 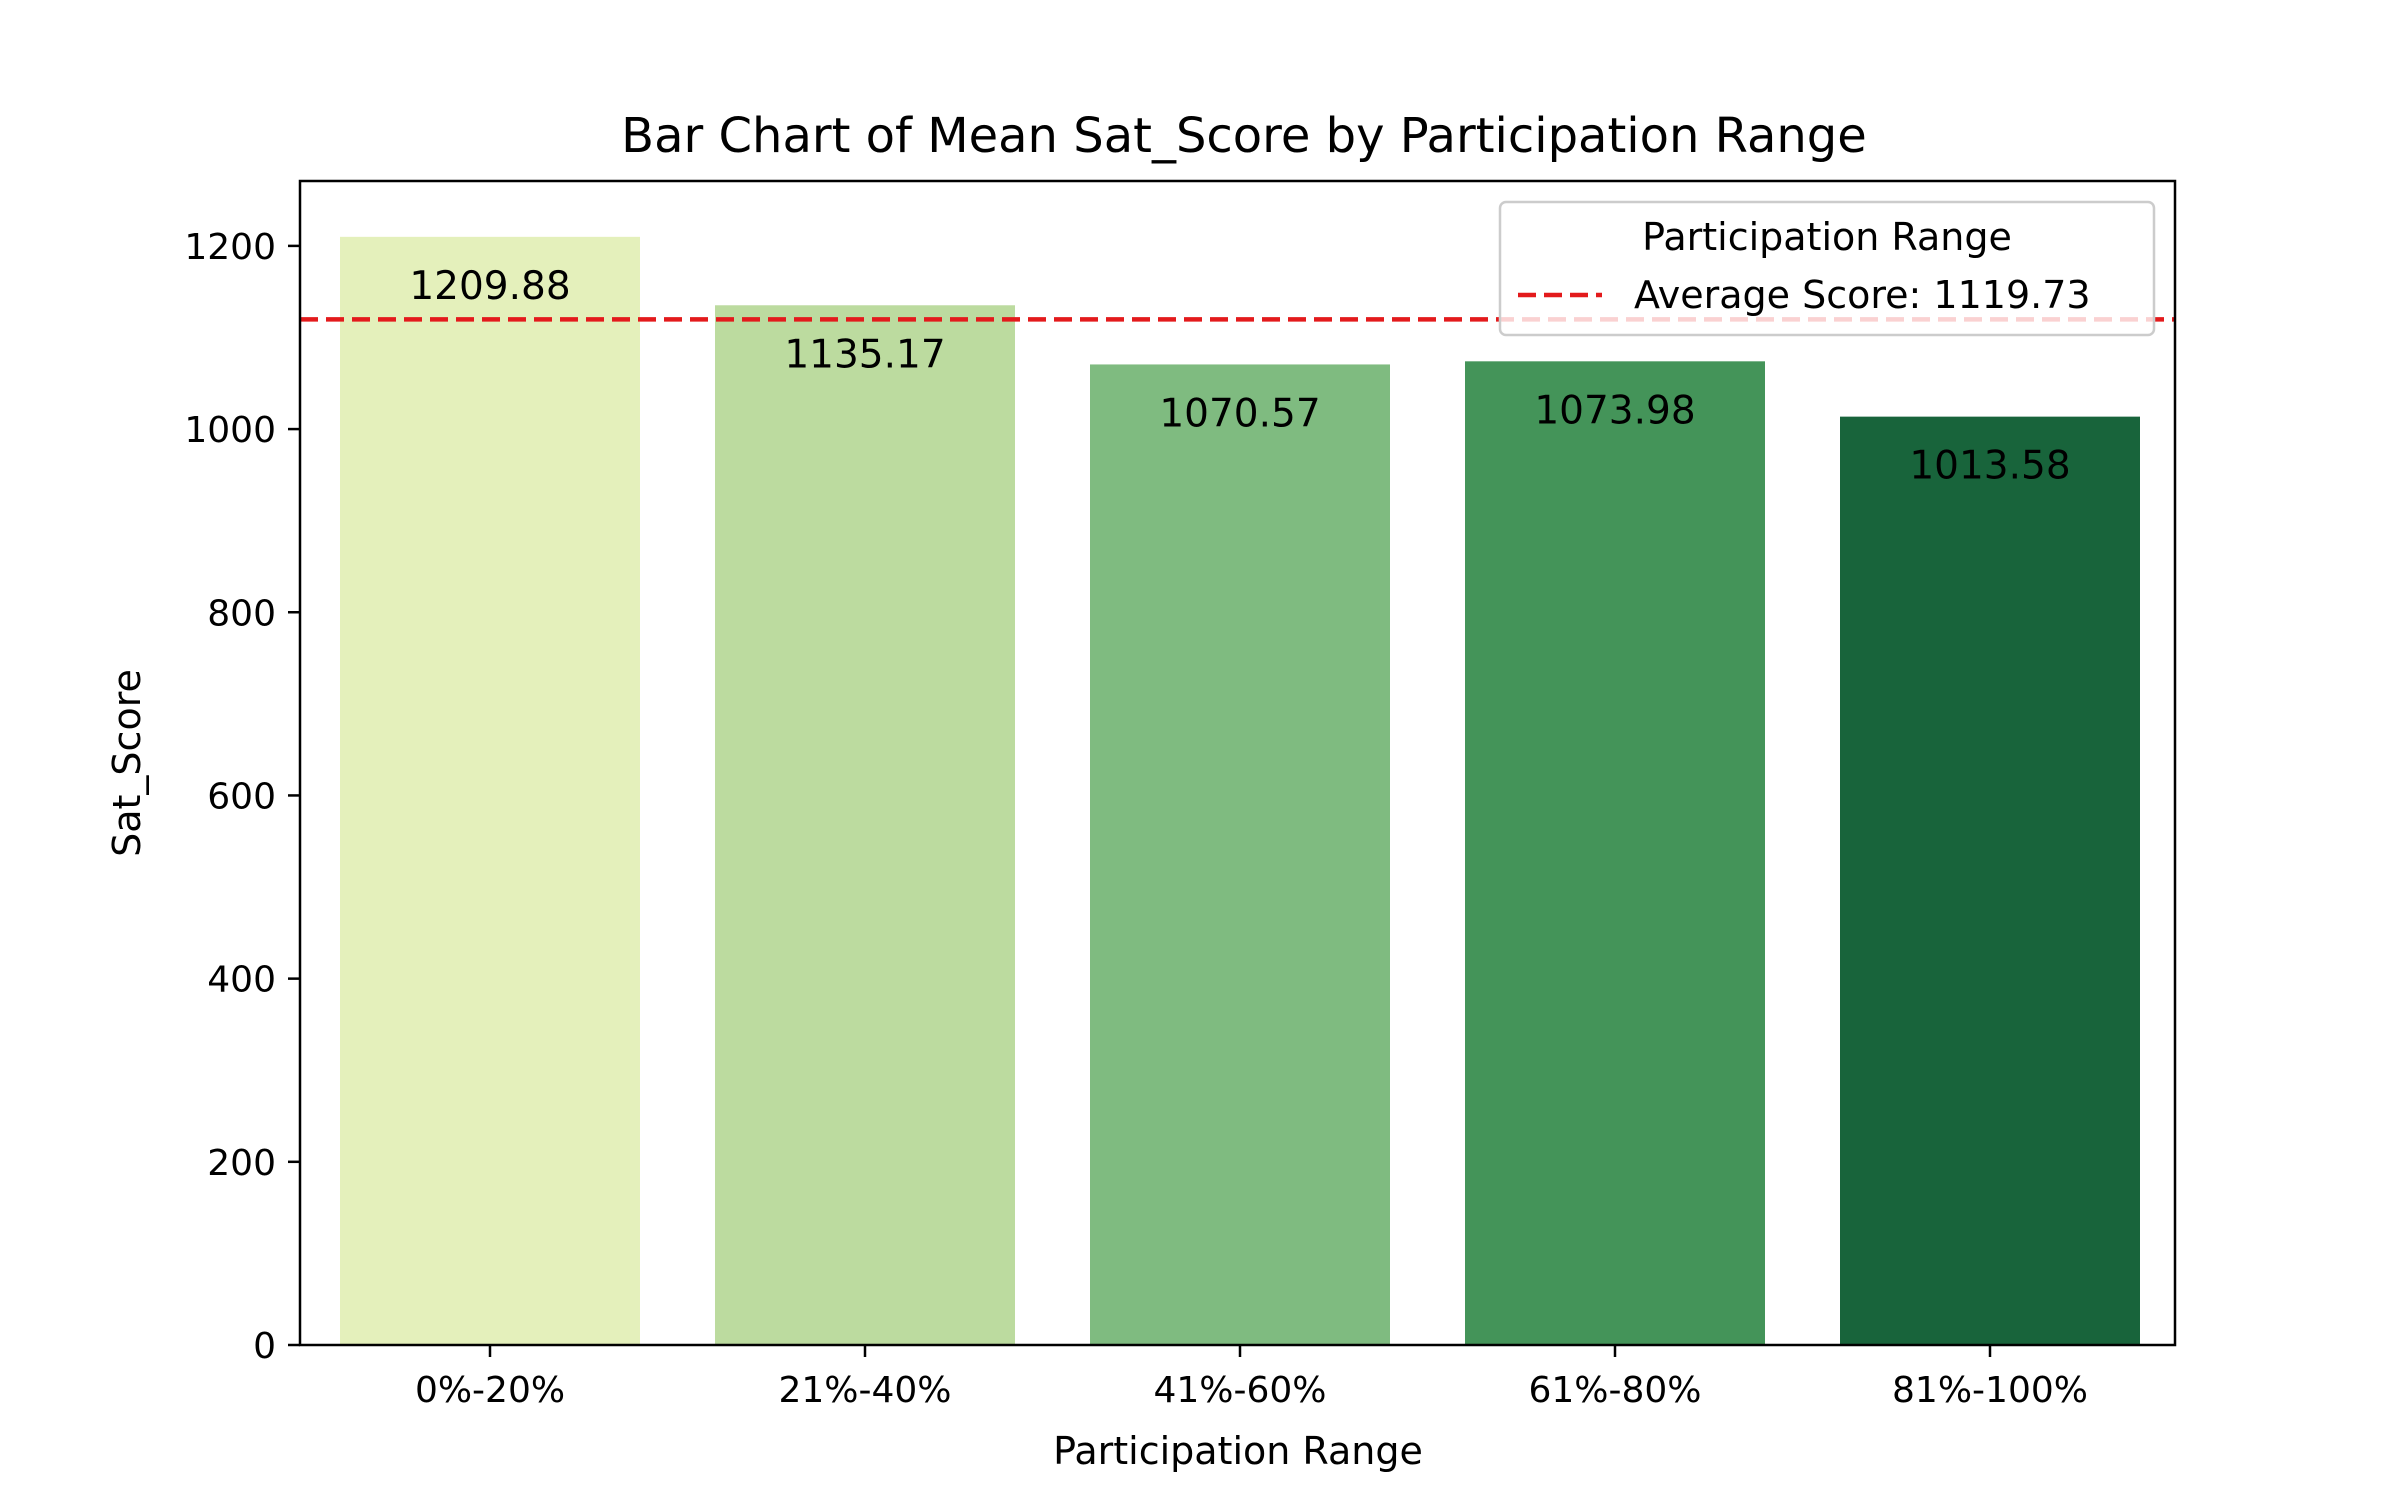 What do you see at coordinates (1239, 1390) in the screenshot?
I see `x-tick-label-3: 41%-60%` at bounding box center [1239, 1390].